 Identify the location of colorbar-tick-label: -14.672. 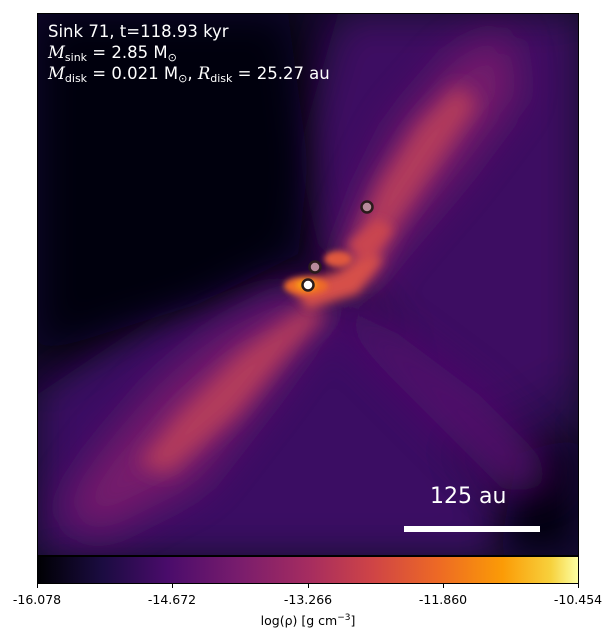
(172, 599).